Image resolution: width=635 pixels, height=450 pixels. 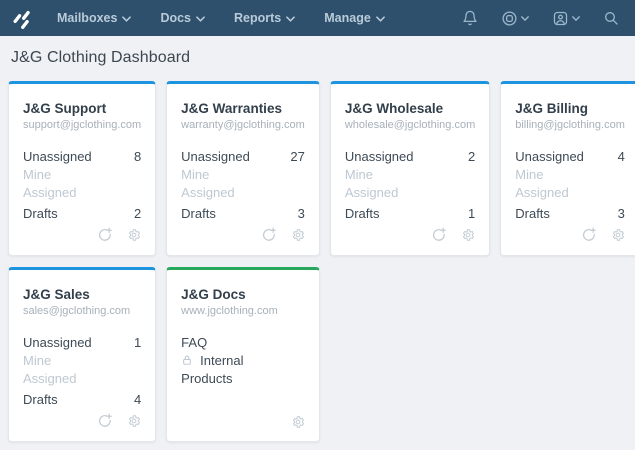 I want to click on nav-manage-label: Manage, so click(x=347, y=18).